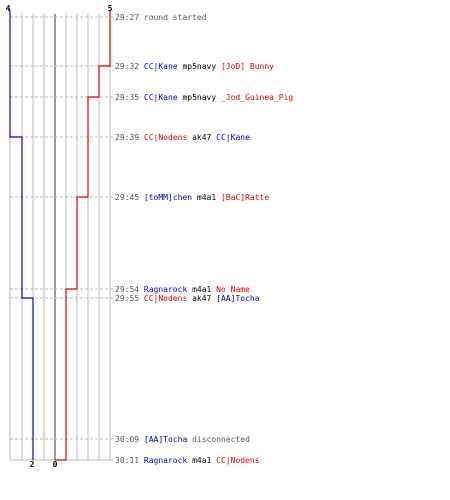  I want to click on event-entry: 29:32 CC|Kane mp5navy [JoD] Bunny, so click(194, 66).